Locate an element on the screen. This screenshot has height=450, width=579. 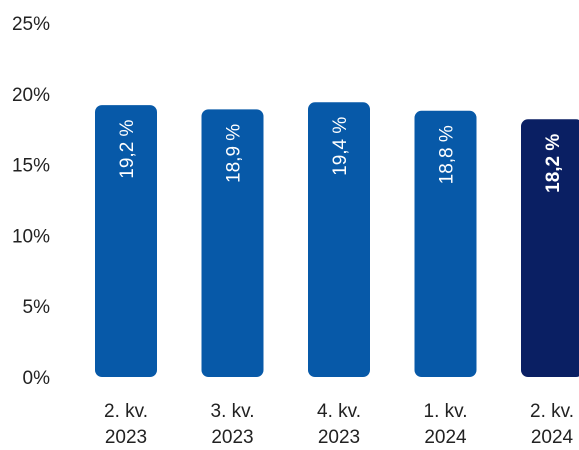
bar-value-label: 18,8 % is located at coordinates (447, 154).